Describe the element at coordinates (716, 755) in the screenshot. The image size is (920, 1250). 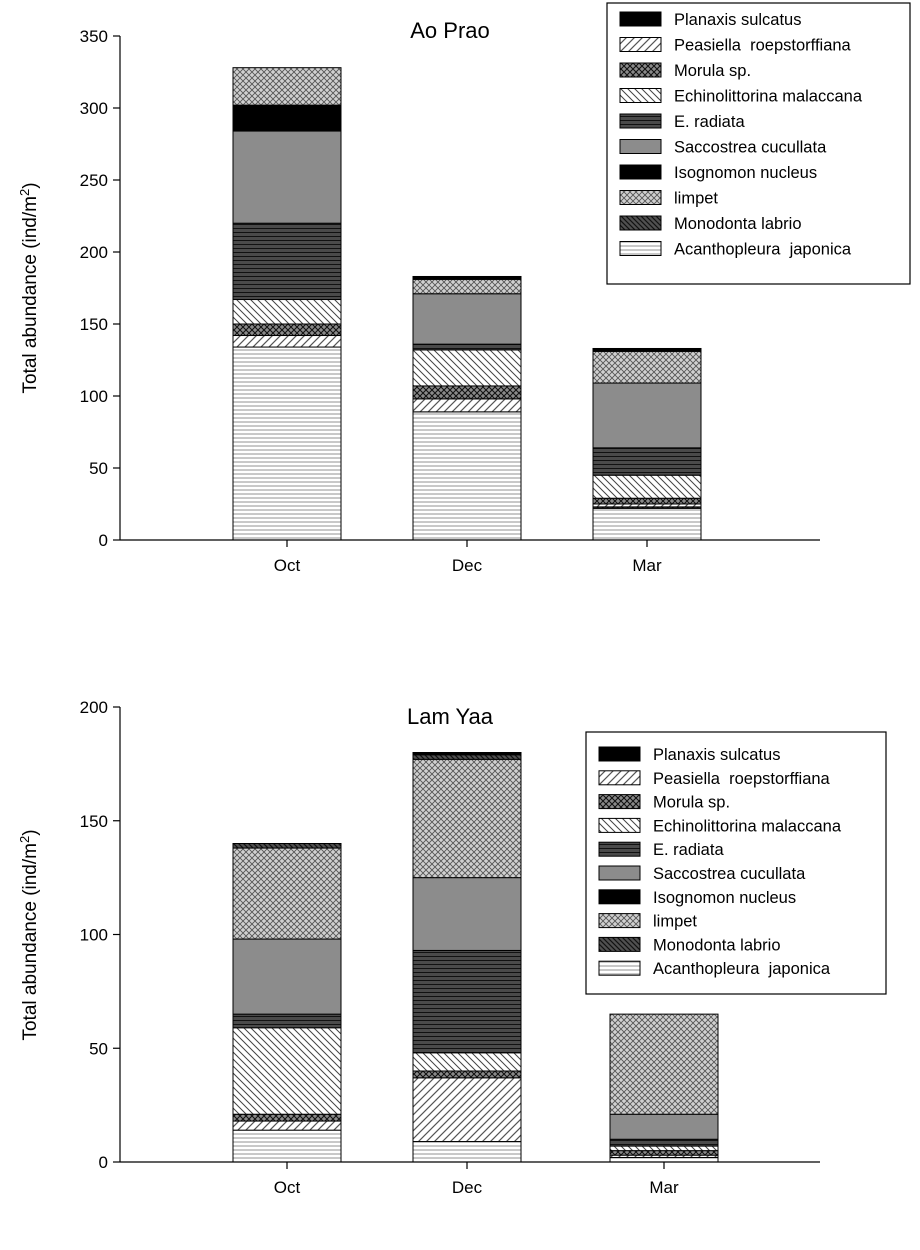
I see `legend-label: Planaxis sulcatus` at that location.